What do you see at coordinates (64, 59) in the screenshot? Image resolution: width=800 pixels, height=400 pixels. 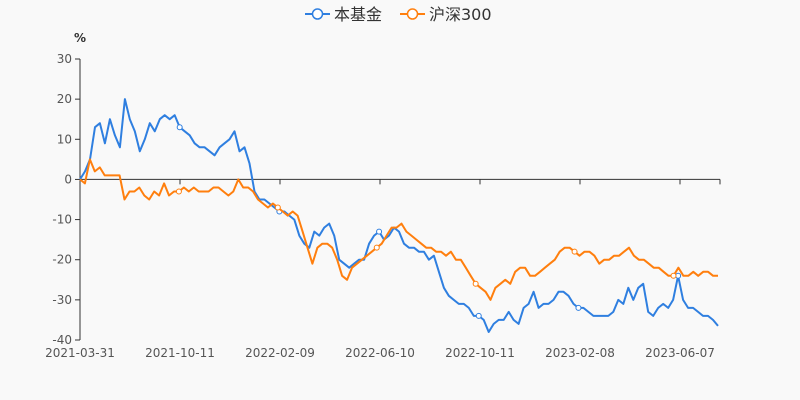 I see `y-tick-label: 30` at bounding box center [64, 59].